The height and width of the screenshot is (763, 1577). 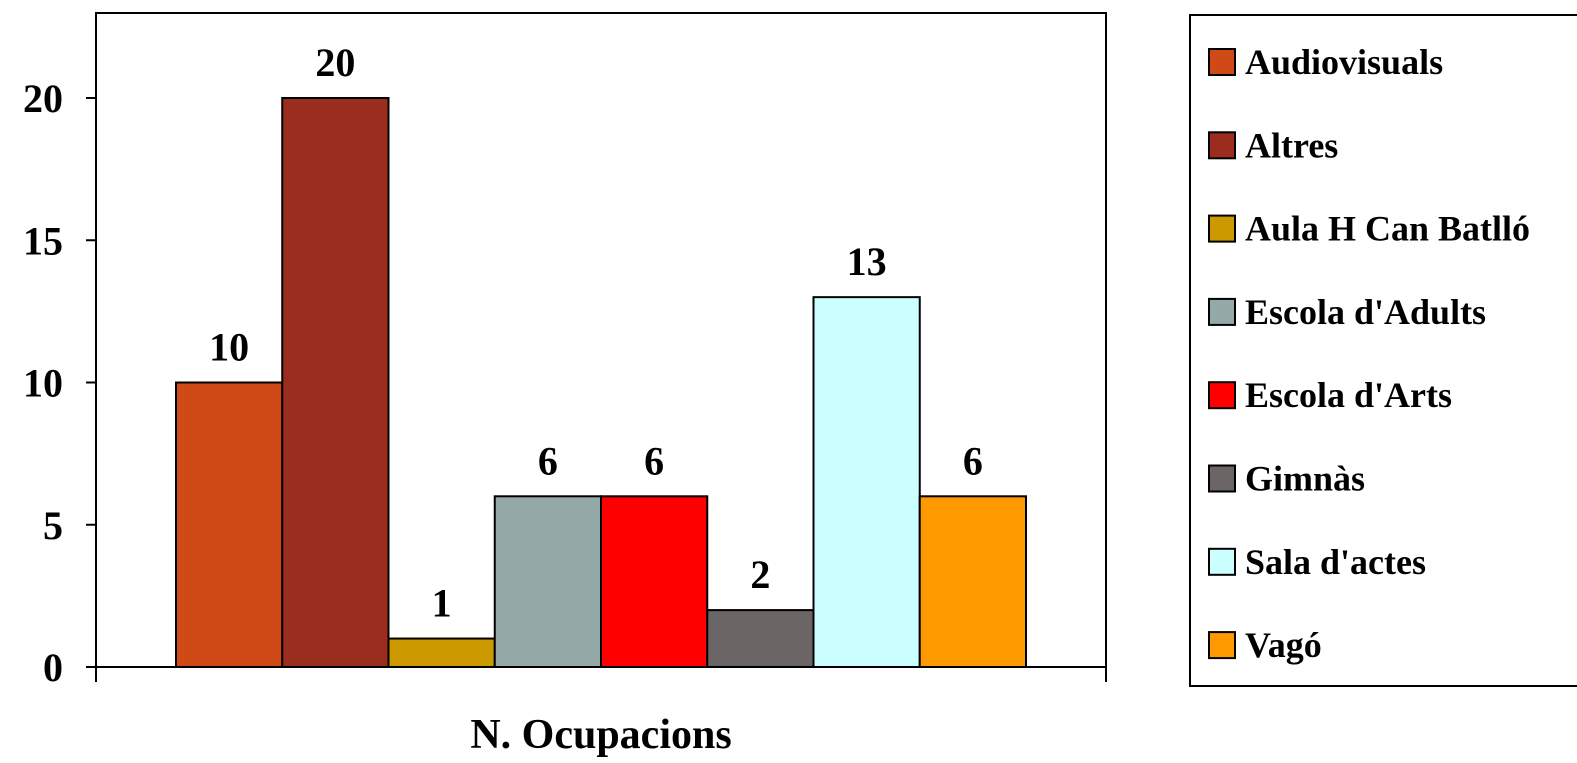 I want to click on bar-value-label: 1, so click(x=442, y=603).